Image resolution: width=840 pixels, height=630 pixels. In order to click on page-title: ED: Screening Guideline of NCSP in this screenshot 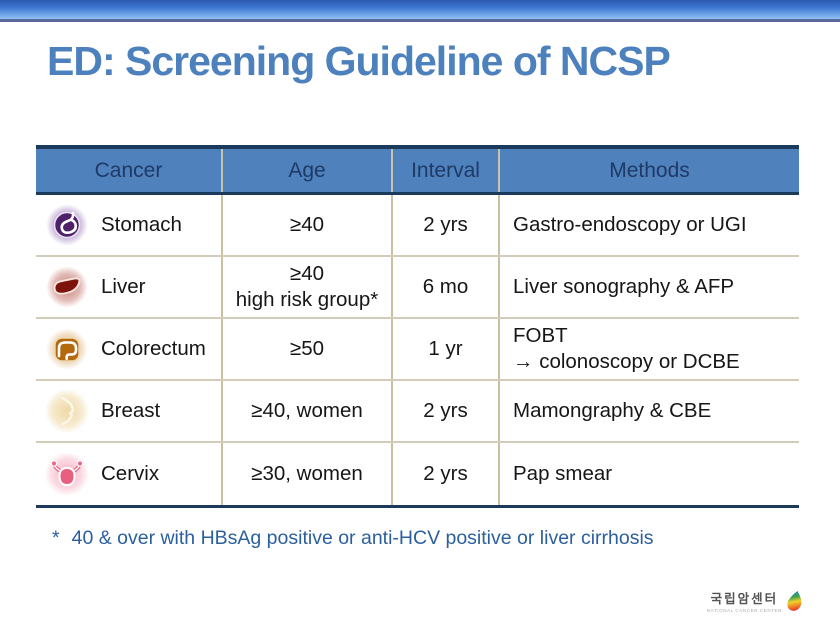, I will do `click(359, 61)`.